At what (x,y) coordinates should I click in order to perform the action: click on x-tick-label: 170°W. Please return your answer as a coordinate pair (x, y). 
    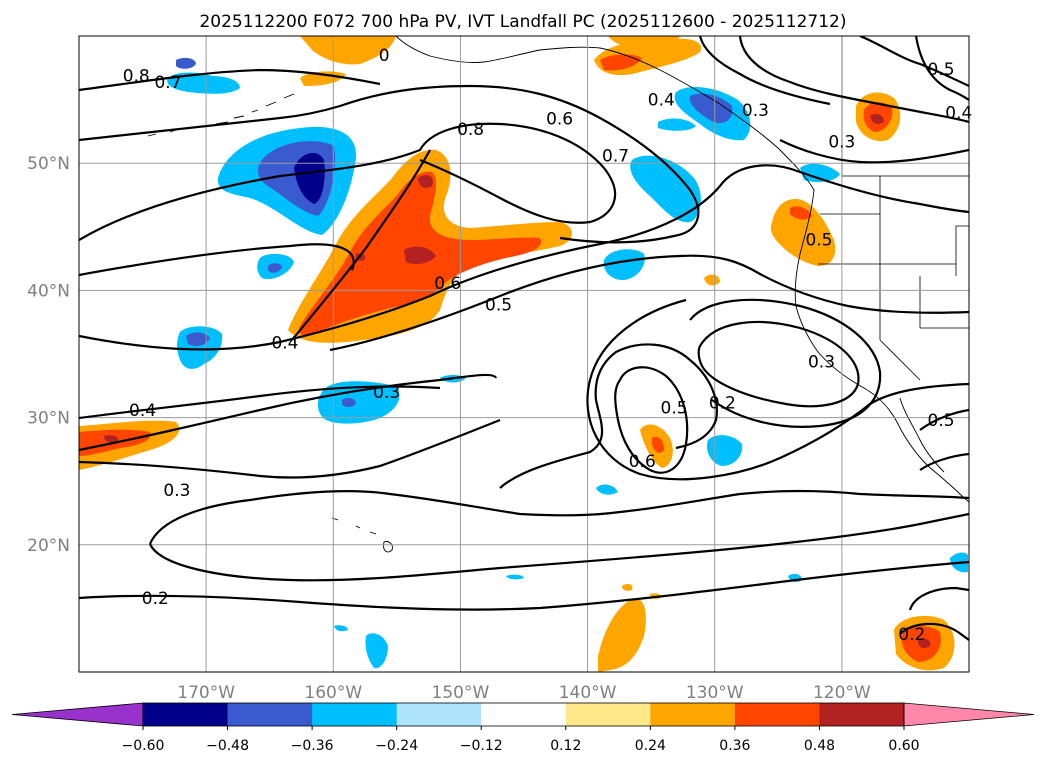
    Looking at the image, I should click on (206, 693).